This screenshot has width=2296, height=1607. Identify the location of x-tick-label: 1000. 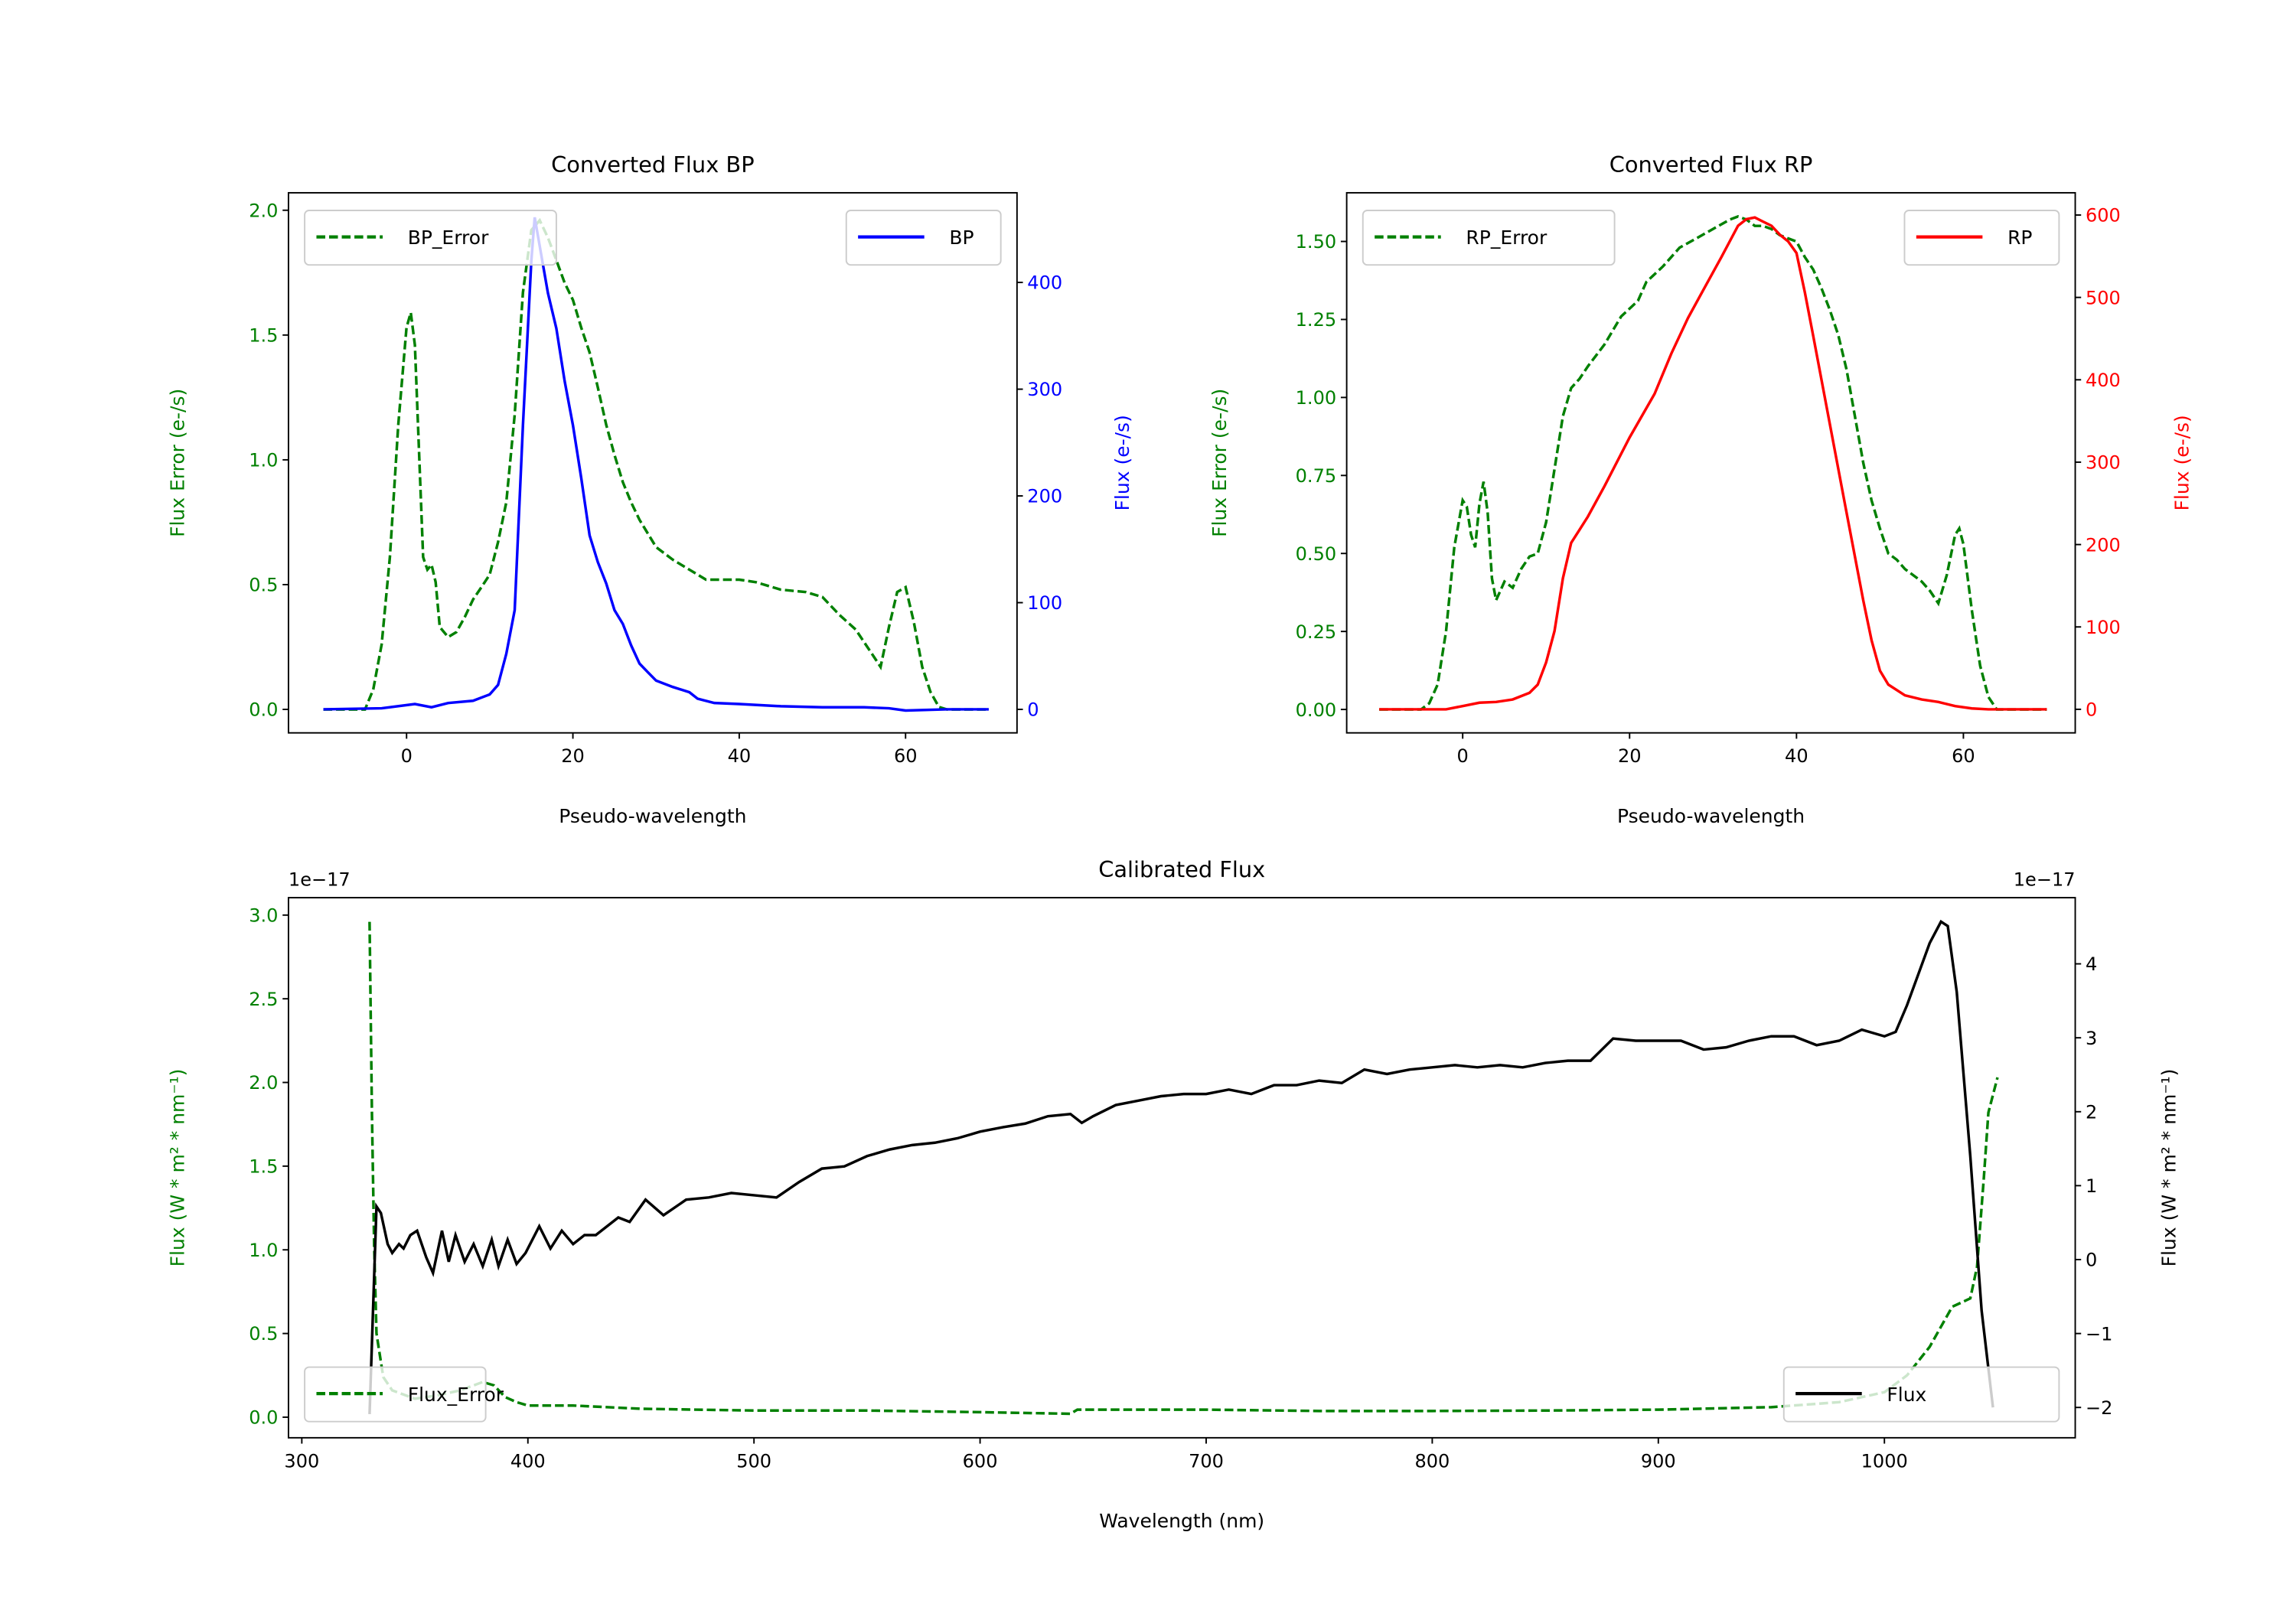
(1884, 1461).